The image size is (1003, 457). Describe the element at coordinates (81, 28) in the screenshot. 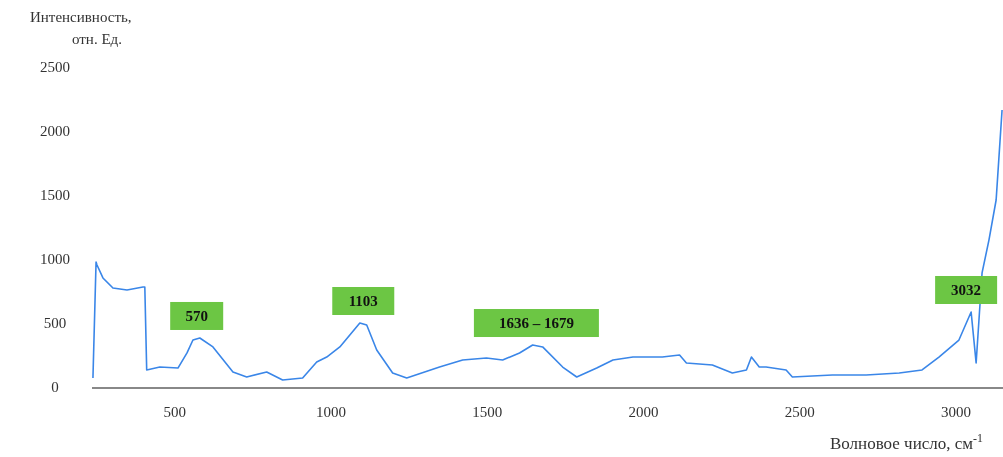

I see `y-axis-title: Интенсивность, отн. Ед.` at that location.